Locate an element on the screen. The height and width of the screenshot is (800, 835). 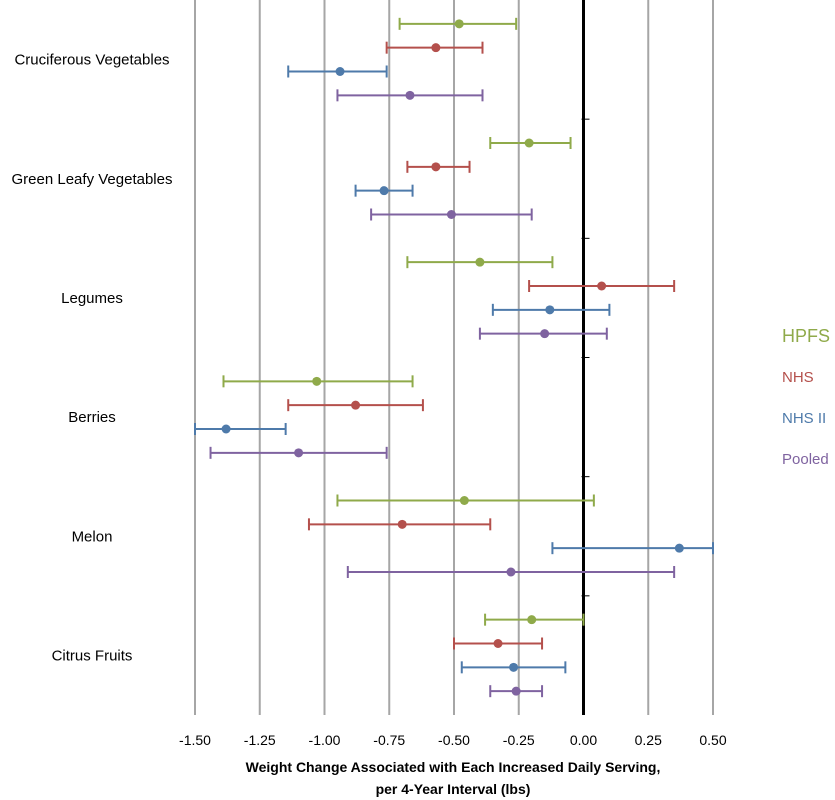
x-tick-label: -1.25 is located at coordinates (260, 740).